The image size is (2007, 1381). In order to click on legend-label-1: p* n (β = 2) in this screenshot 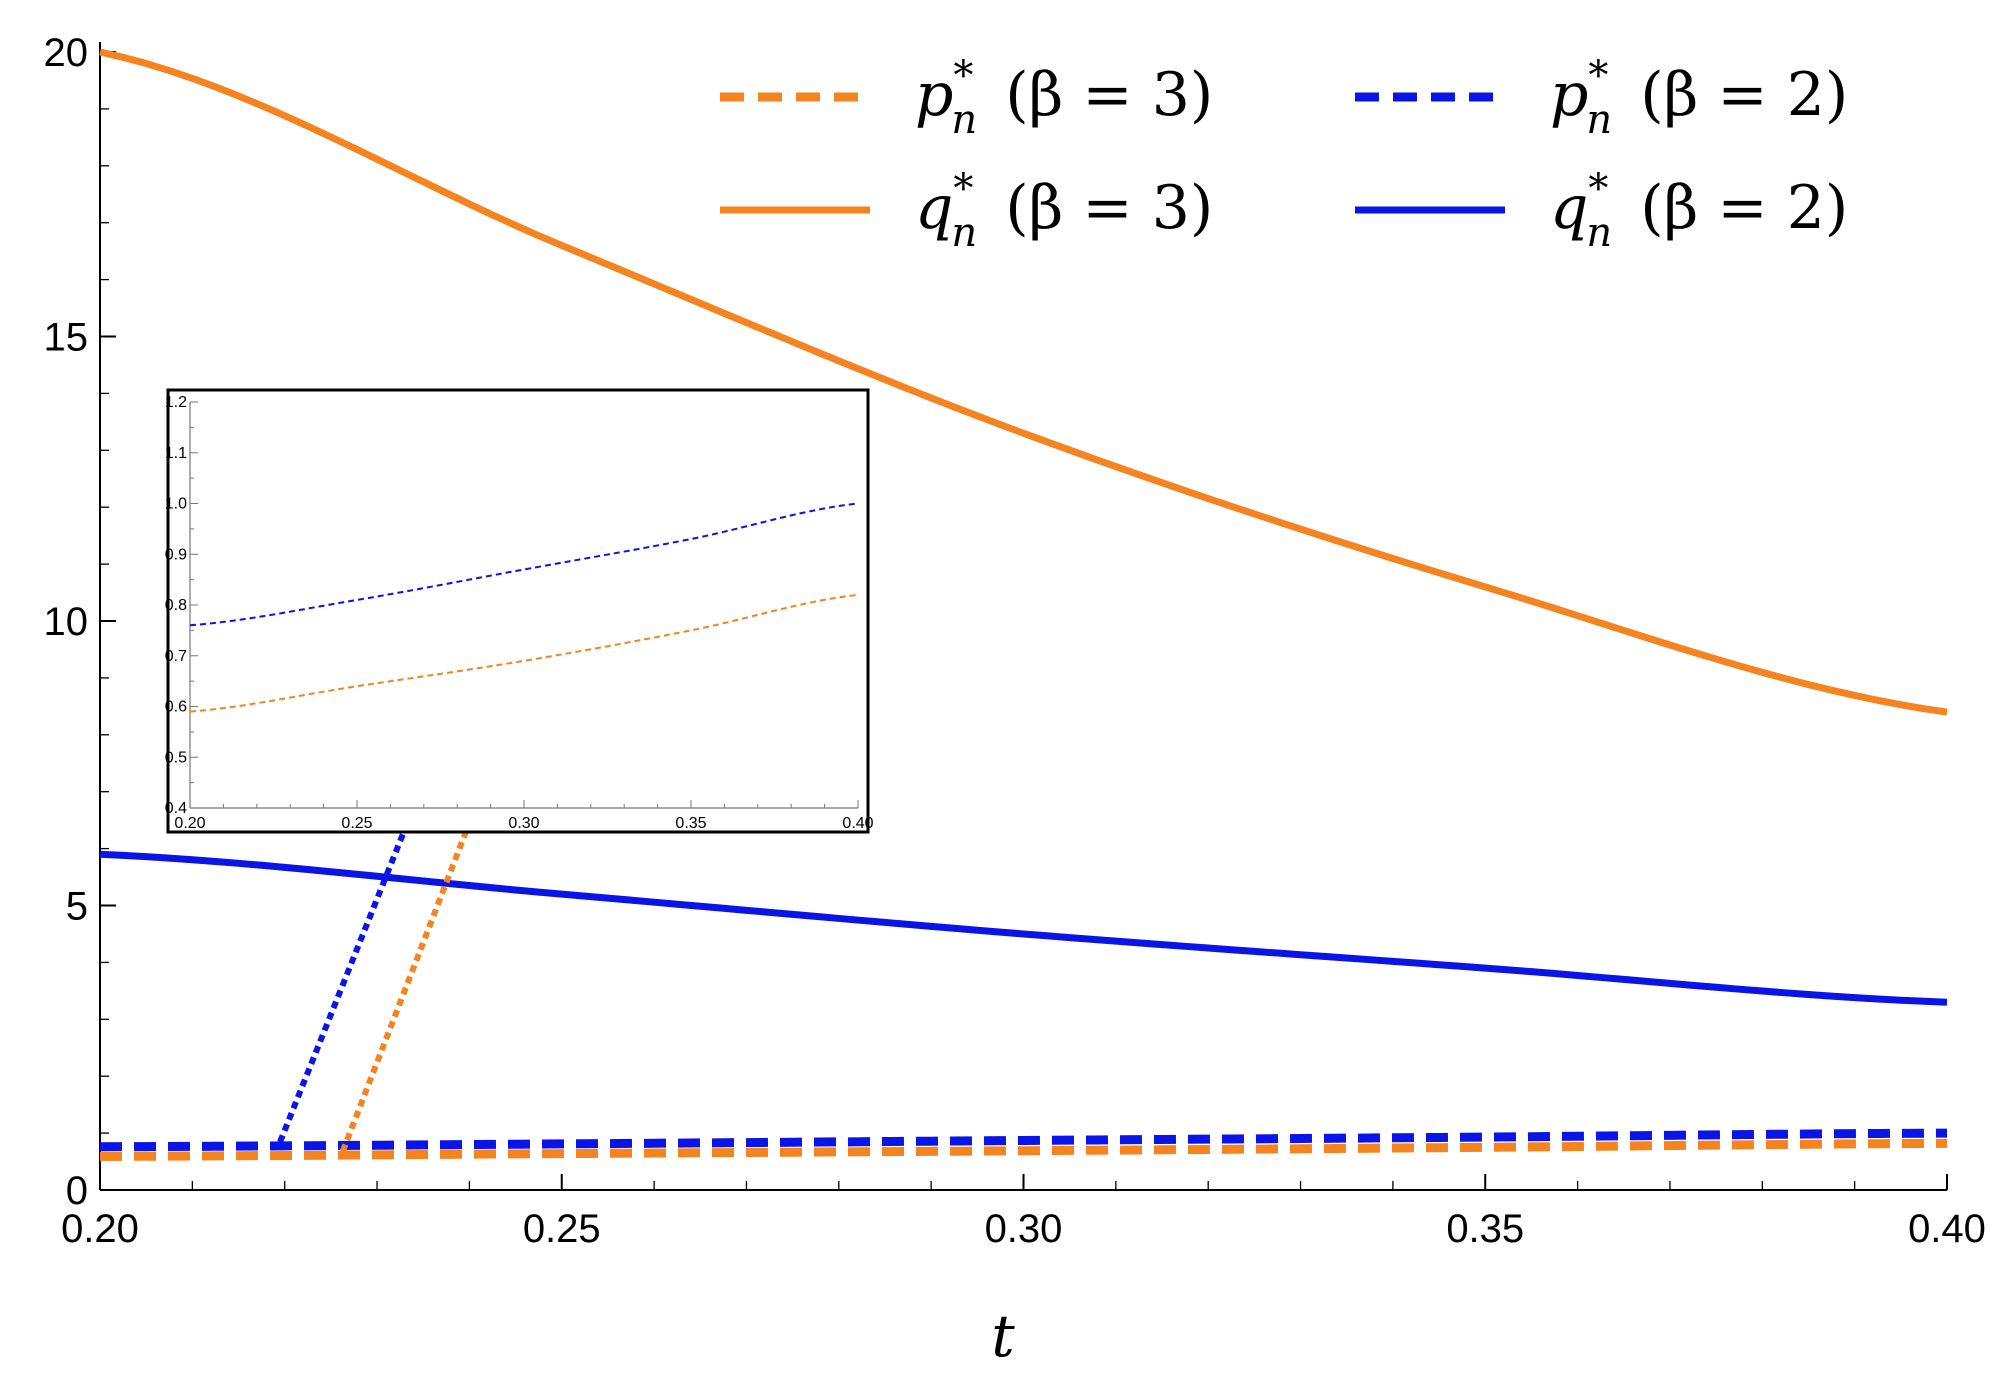, I will do `click(1699, 98)`.